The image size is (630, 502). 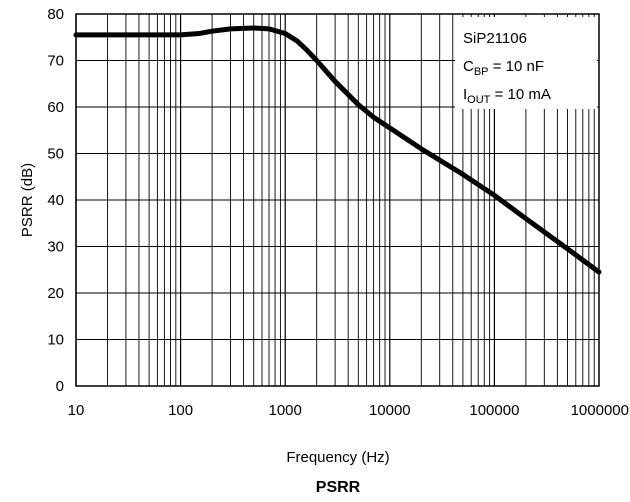 I want to click on y-tick-label: 80, so click(x=55, y=14).